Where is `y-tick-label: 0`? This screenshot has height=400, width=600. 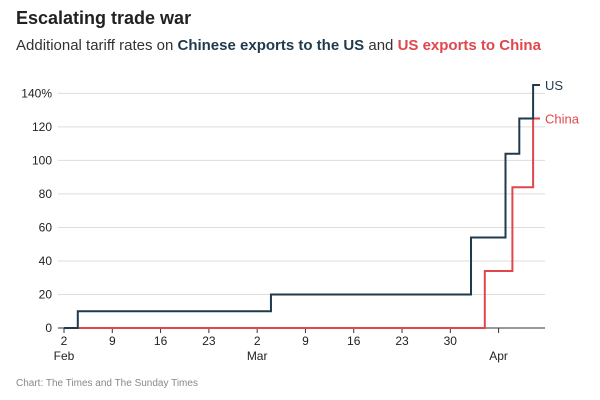 y-tick-label: 0 is located at coordinates (48, 328).